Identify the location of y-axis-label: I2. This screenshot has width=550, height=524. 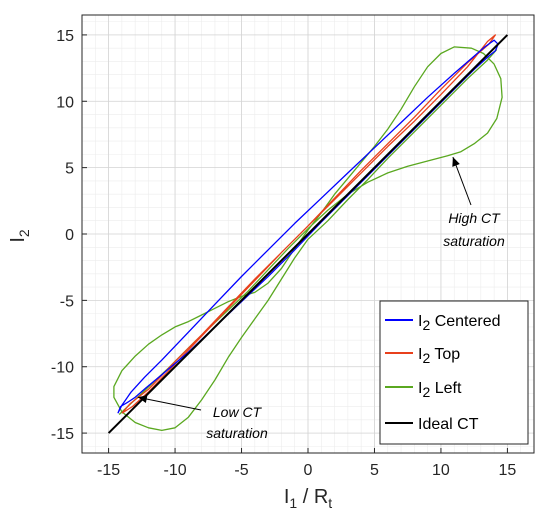
(19, 236).